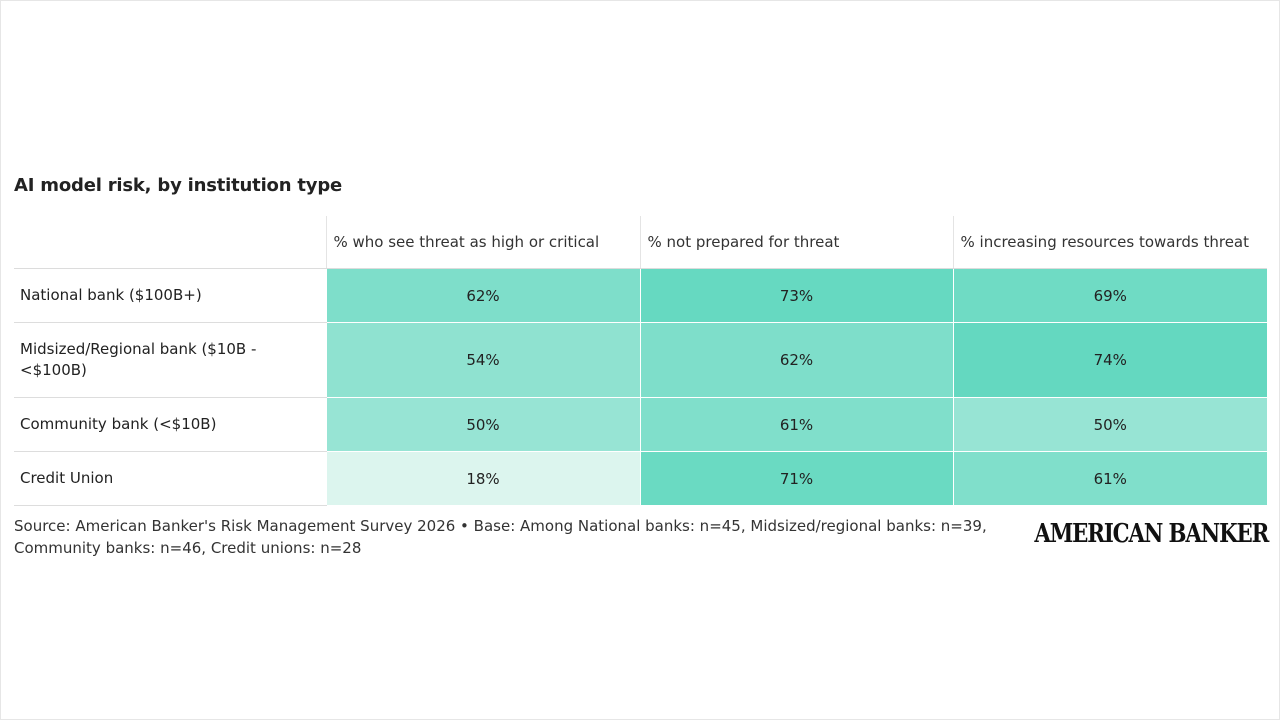 The image size is (1280, 720). Describe the element at coordinates (1109, 295) in the screenshot. I see `heat-cell: 69%` at that location.